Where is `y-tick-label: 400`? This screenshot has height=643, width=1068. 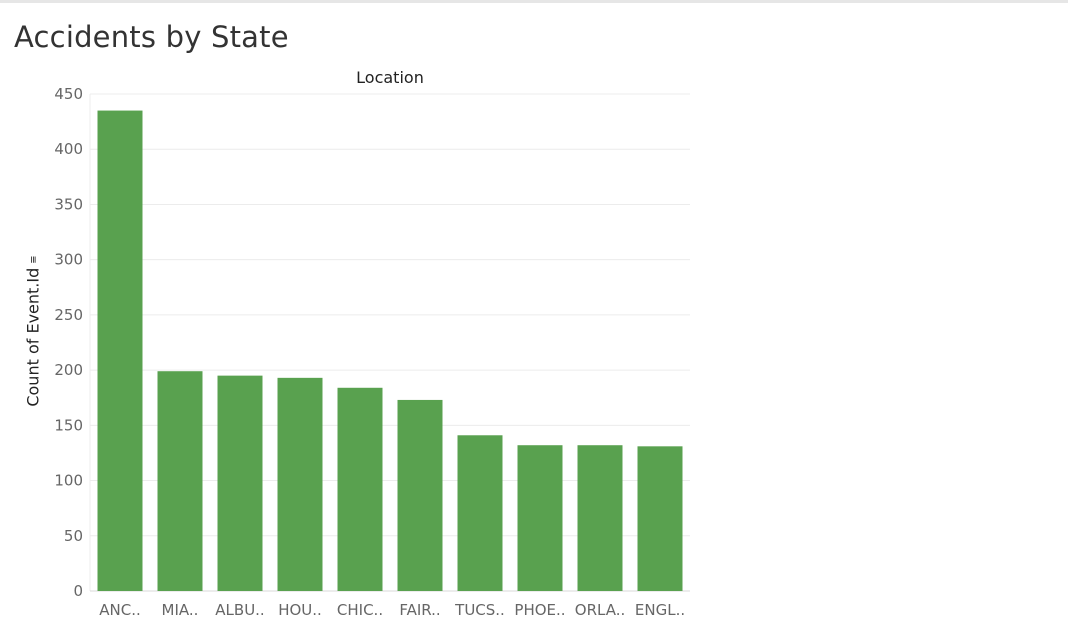
y-tick-label: 400 is located at coordinates (68, 149).